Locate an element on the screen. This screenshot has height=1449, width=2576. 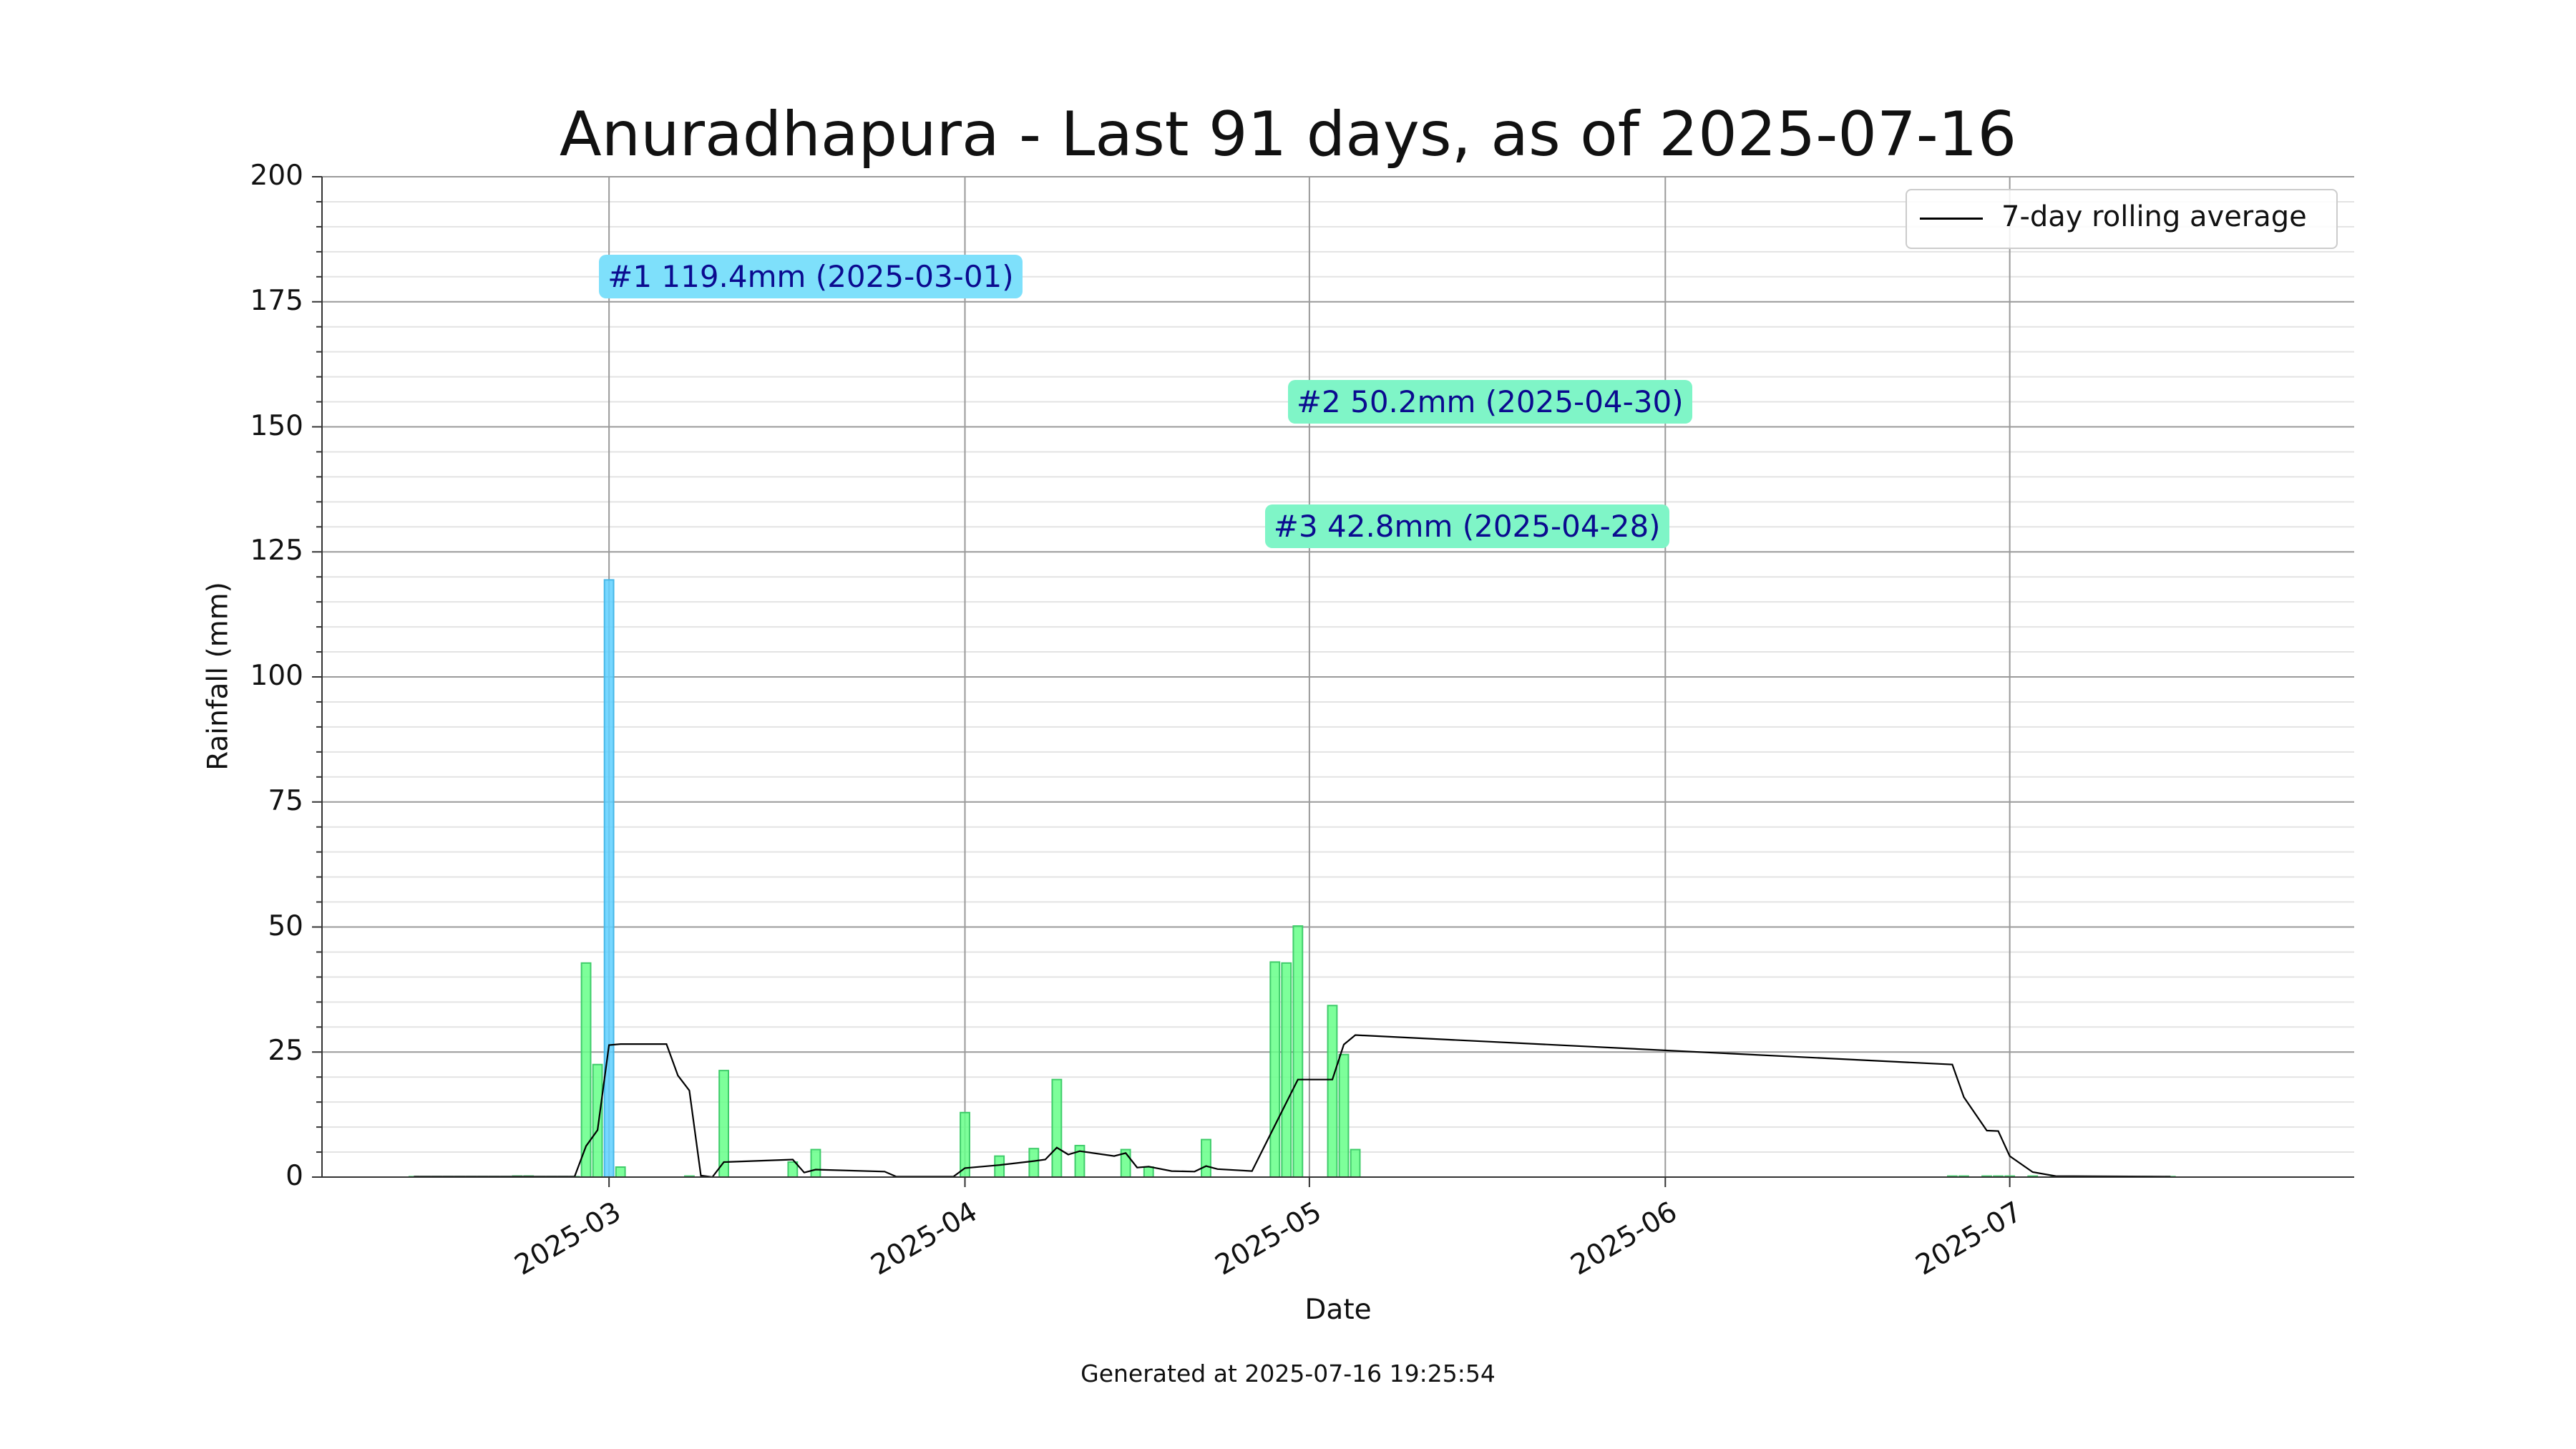
legend-entry-rolling-average: 7-day rolling average is located at coordinates (2154, 217).